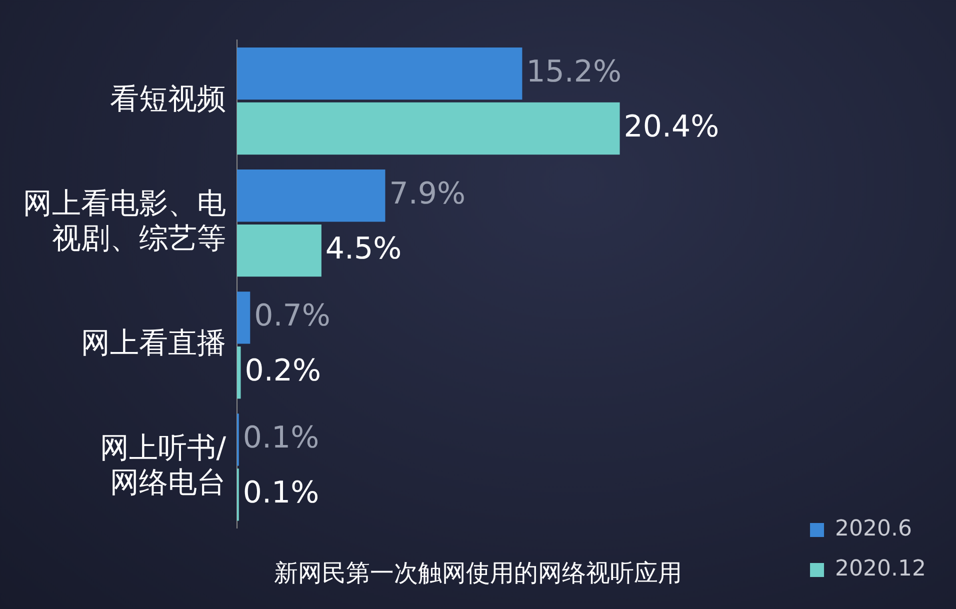 The image size is (956, 609). I want to click on legend-label: 2020.6, so click(873, 529).